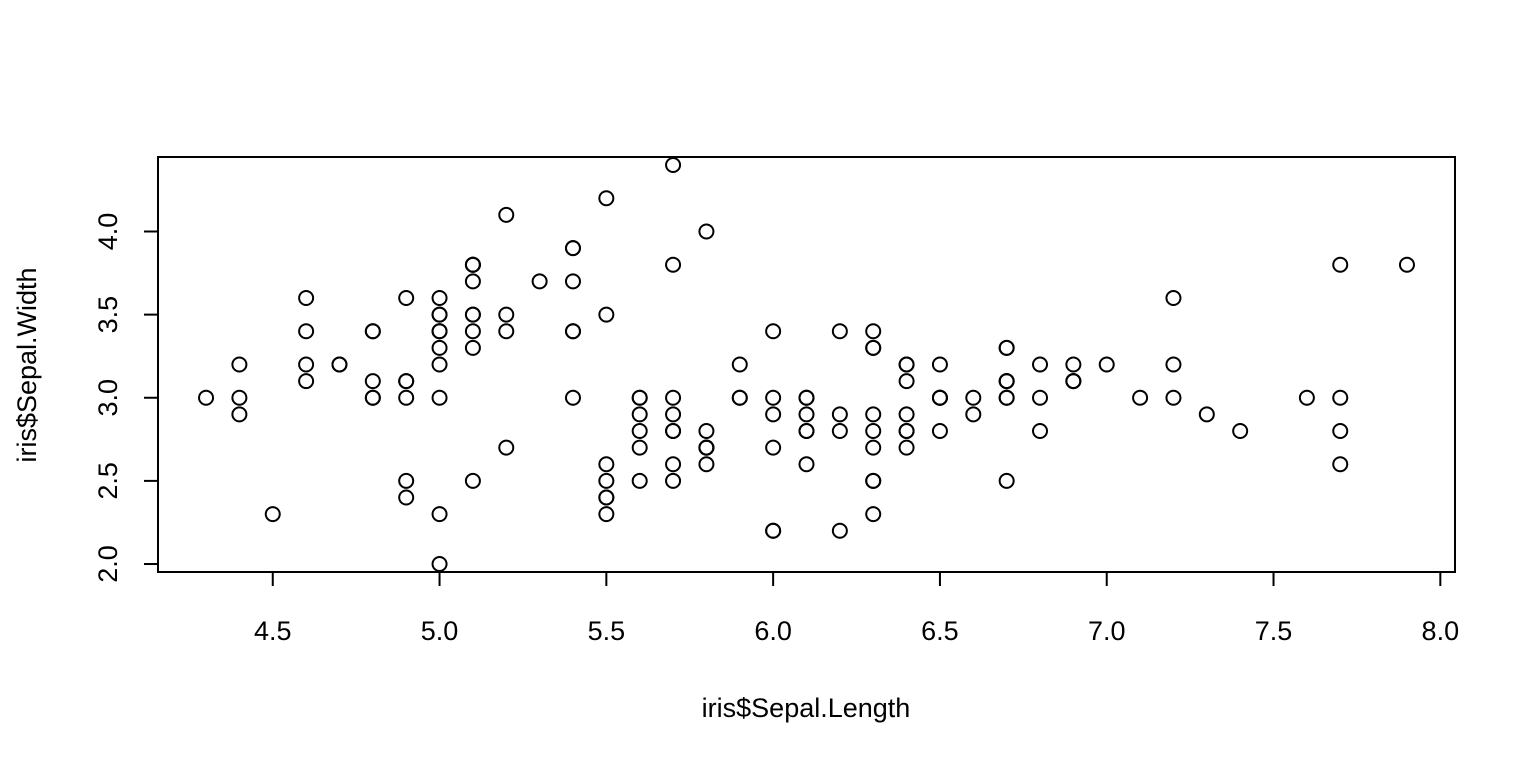 The height and width of the screenshot is (768, 1536). What do you see at coordinates (857, 608) in the screenshot?
I see `x-axis: 4.5 5.0 5.5 6.0 6.5 7.0 7.5 8.0` at bounding box center [857, 608].